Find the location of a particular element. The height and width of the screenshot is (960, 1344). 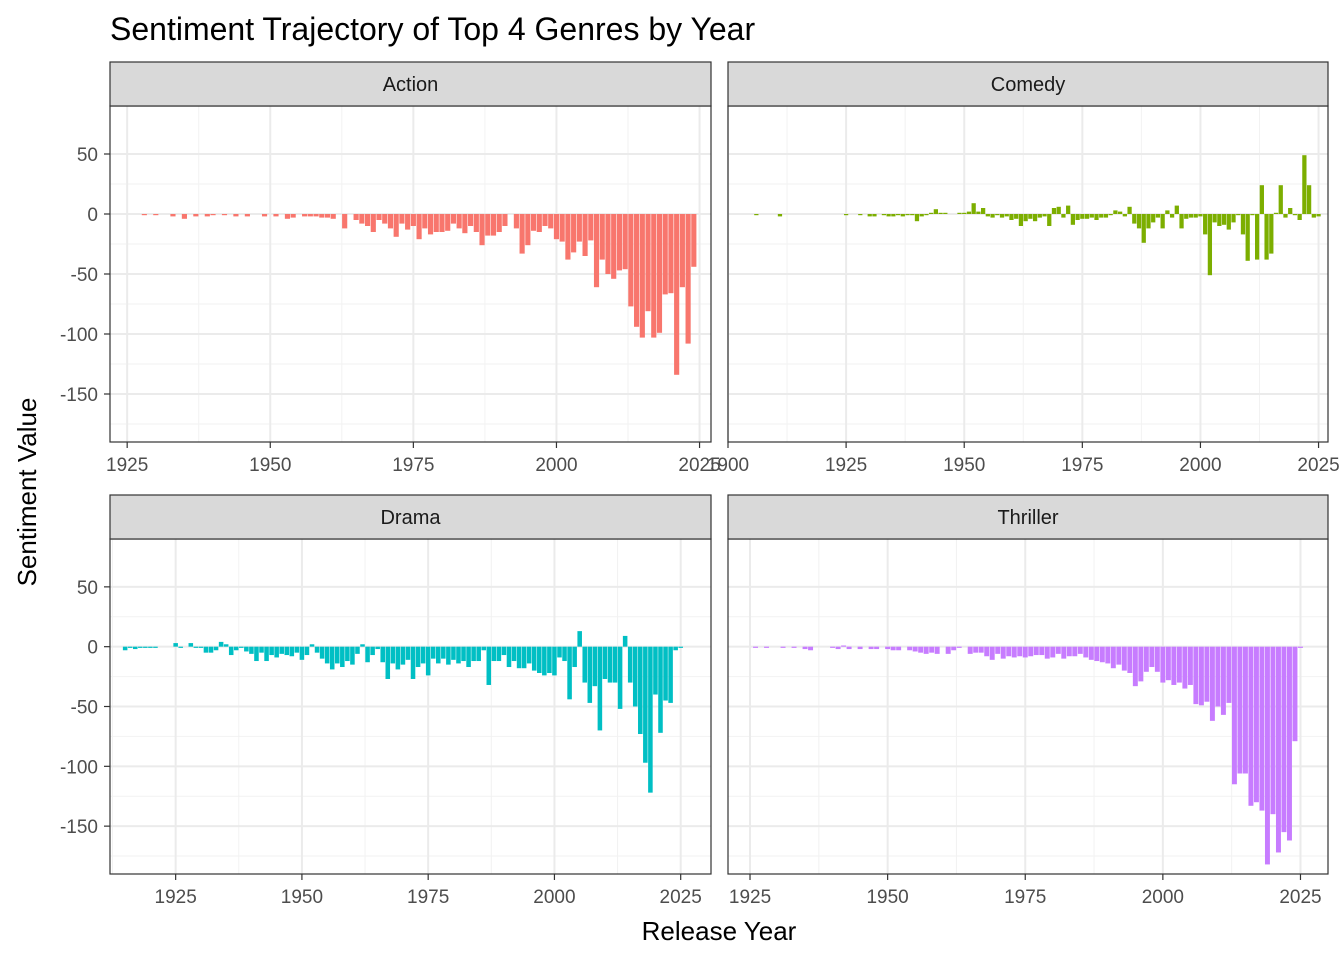

bar-1995 is located at coordinates (1176, 209).